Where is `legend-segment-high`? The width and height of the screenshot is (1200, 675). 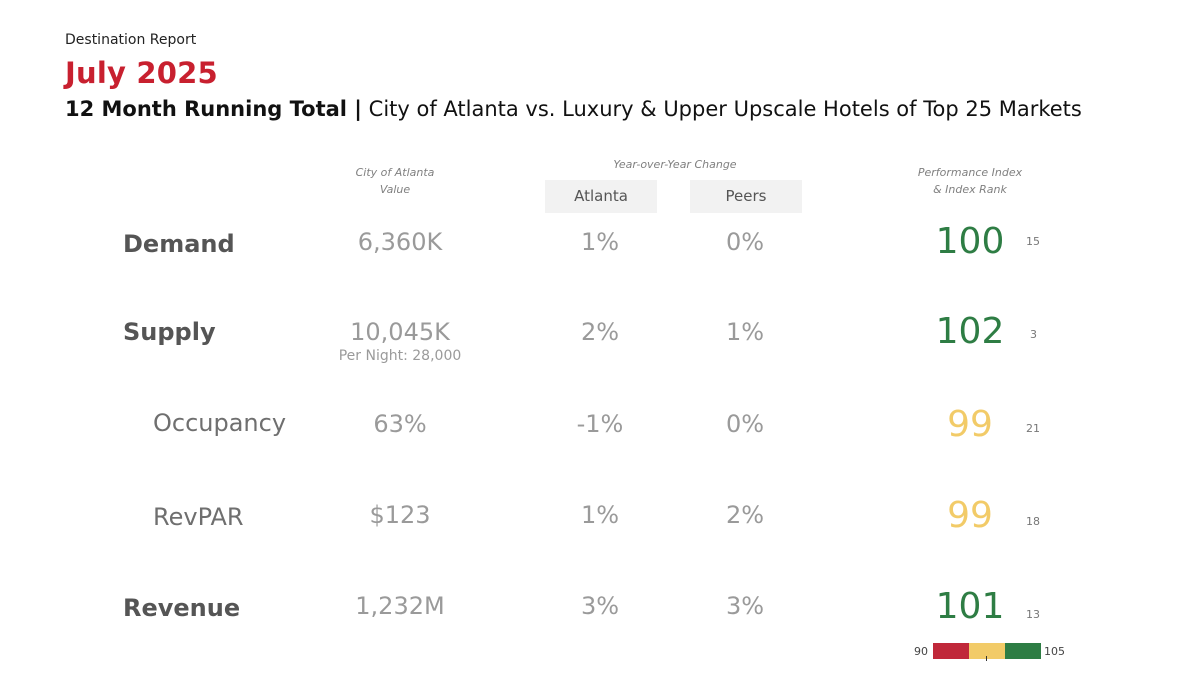 legend-segment-high is located at coordinates (1023, 651).